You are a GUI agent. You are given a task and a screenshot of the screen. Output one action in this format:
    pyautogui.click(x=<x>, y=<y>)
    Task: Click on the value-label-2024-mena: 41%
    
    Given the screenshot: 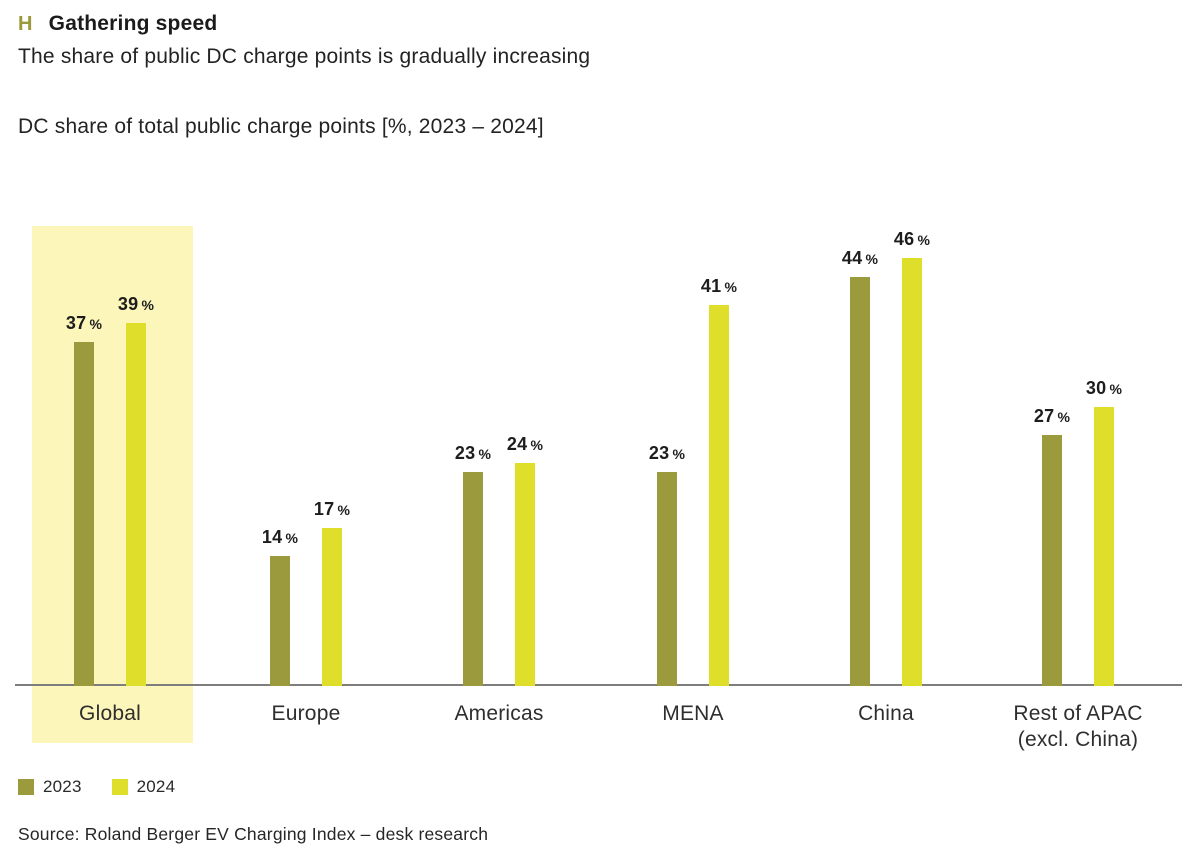 What is the action you would take?
    pyautogui.click(x=719, y=286)
    